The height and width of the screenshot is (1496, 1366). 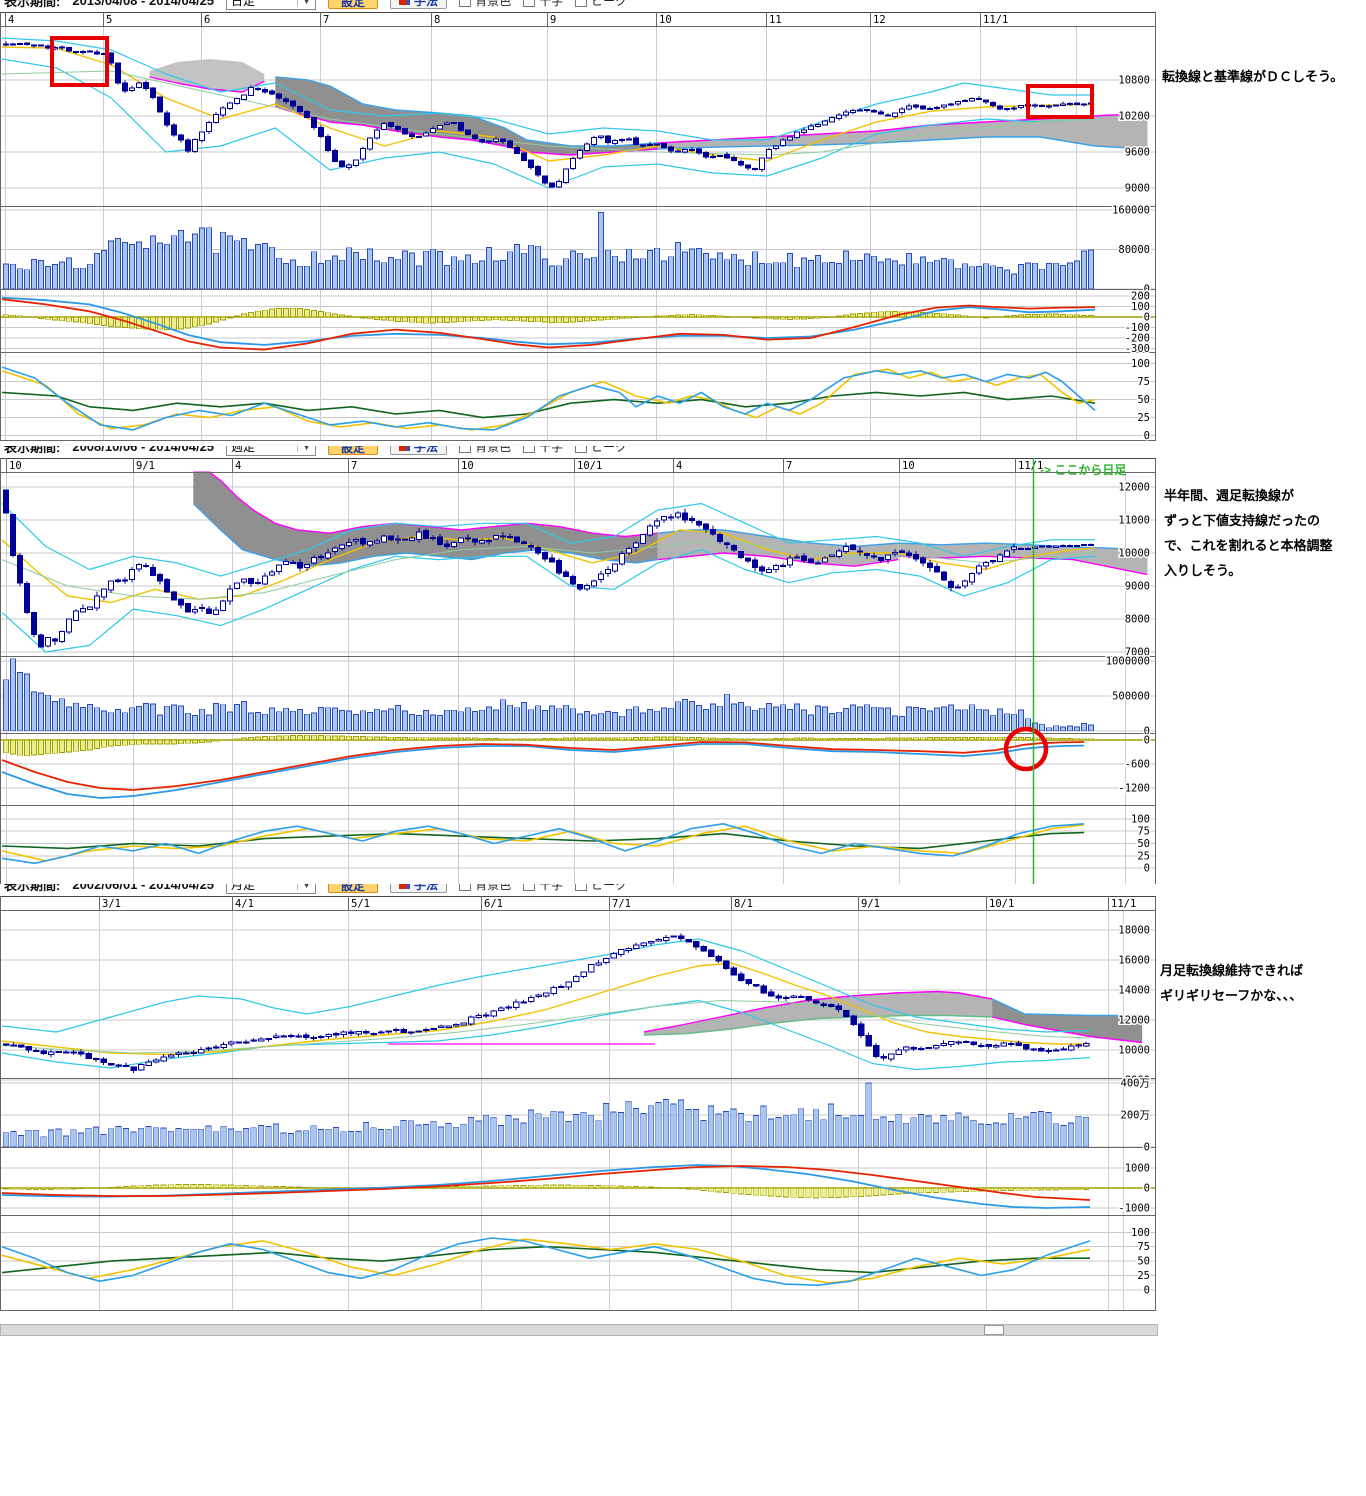 I want to click on svg-text: 160000, so click(x=1131, y=211).